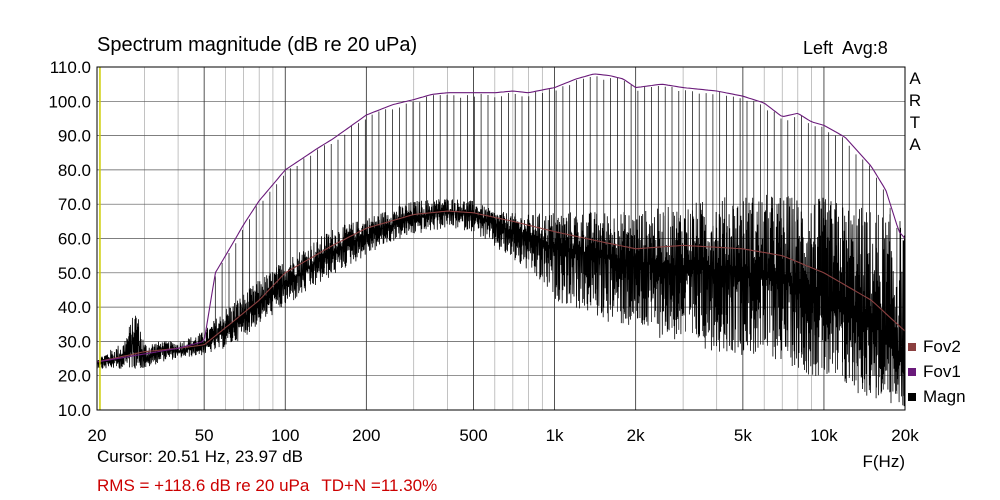 The height and width of the screenshot is (500, 1000). What do you see at coordinates (97, 435) in the screenshot?
I see `x-tick-label: 20` at bounding box center [97, 435].